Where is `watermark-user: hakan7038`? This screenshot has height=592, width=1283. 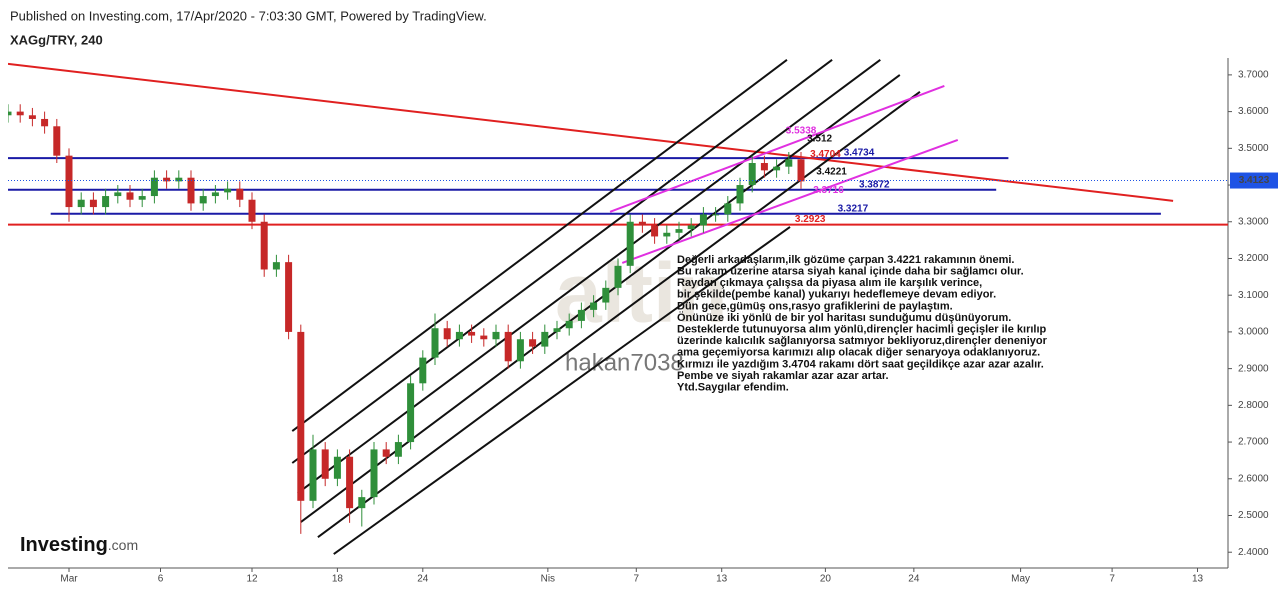
watermark-user: hakan7038 is located at coordinates (624, 362).